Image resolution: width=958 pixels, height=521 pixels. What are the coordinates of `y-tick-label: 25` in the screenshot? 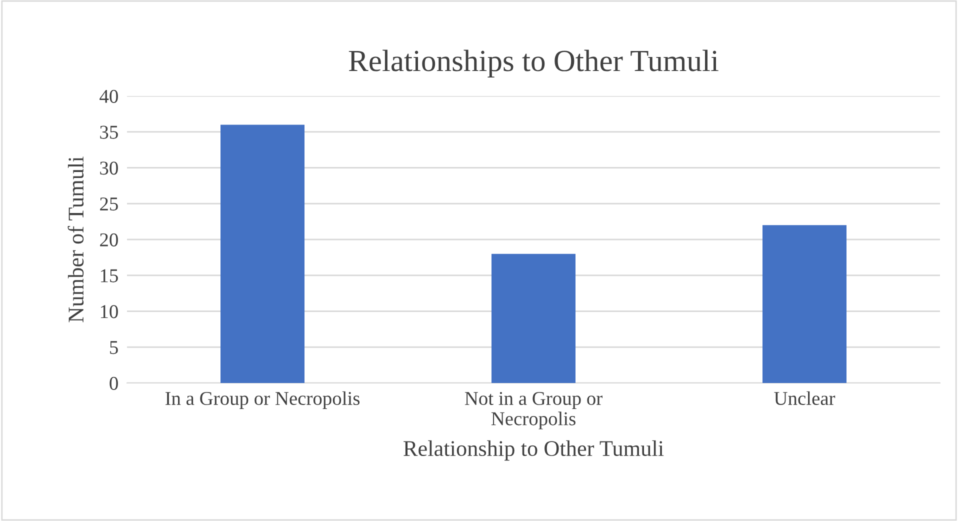 It's located at (109, 204).